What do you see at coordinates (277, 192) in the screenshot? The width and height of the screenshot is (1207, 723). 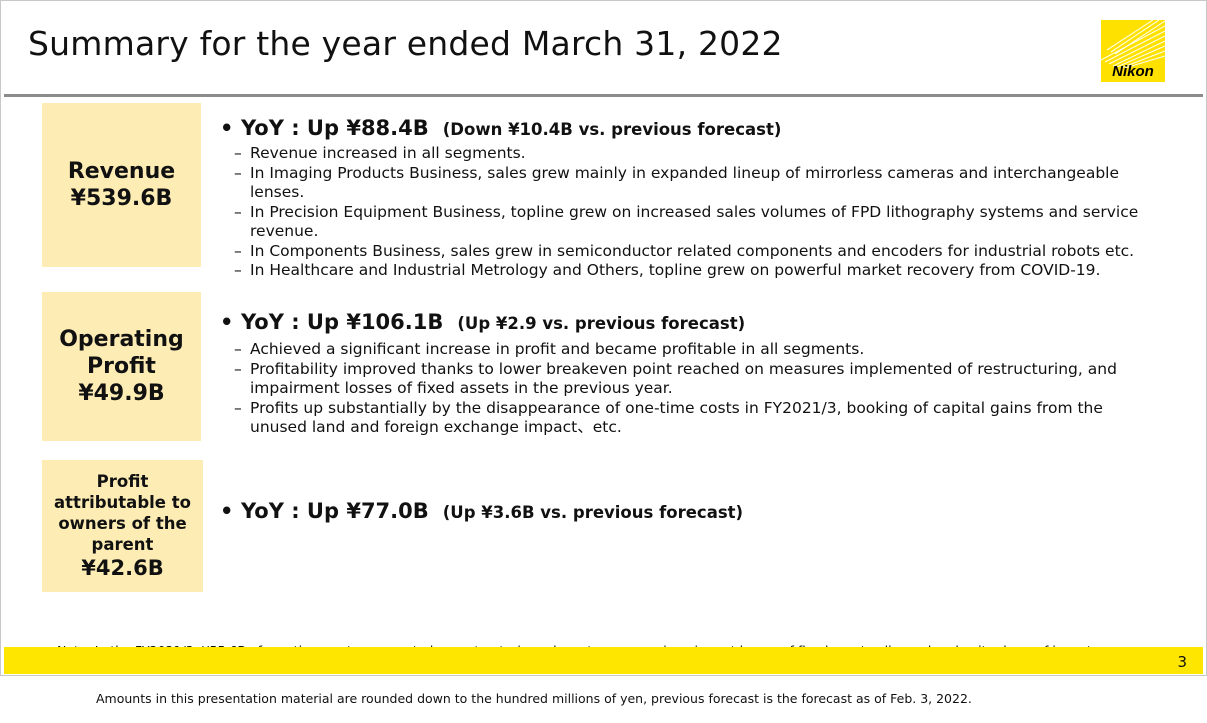 I see `list-item-text: lenses.` at bounding box center [277, 192].